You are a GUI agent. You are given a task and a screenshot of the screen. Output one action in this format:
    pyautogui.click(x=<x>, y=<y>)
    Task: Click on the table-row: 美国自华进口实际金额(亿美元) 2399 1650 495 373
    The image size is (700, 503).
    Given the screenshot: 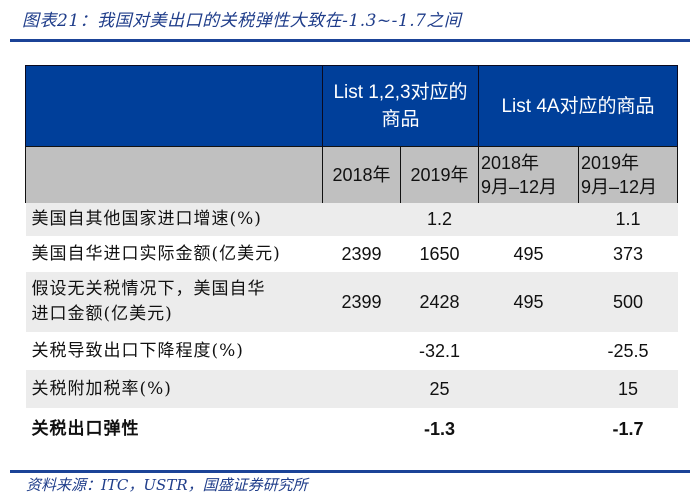 What is the action you would take?
    pyautogui.click(x=351, y=254)
    